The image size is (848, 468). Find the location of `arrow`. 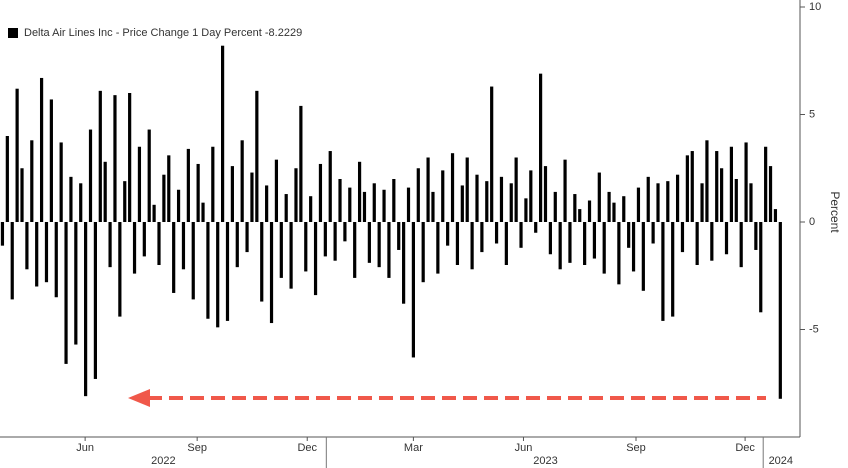

arrow is located at coordinates (447, 398).